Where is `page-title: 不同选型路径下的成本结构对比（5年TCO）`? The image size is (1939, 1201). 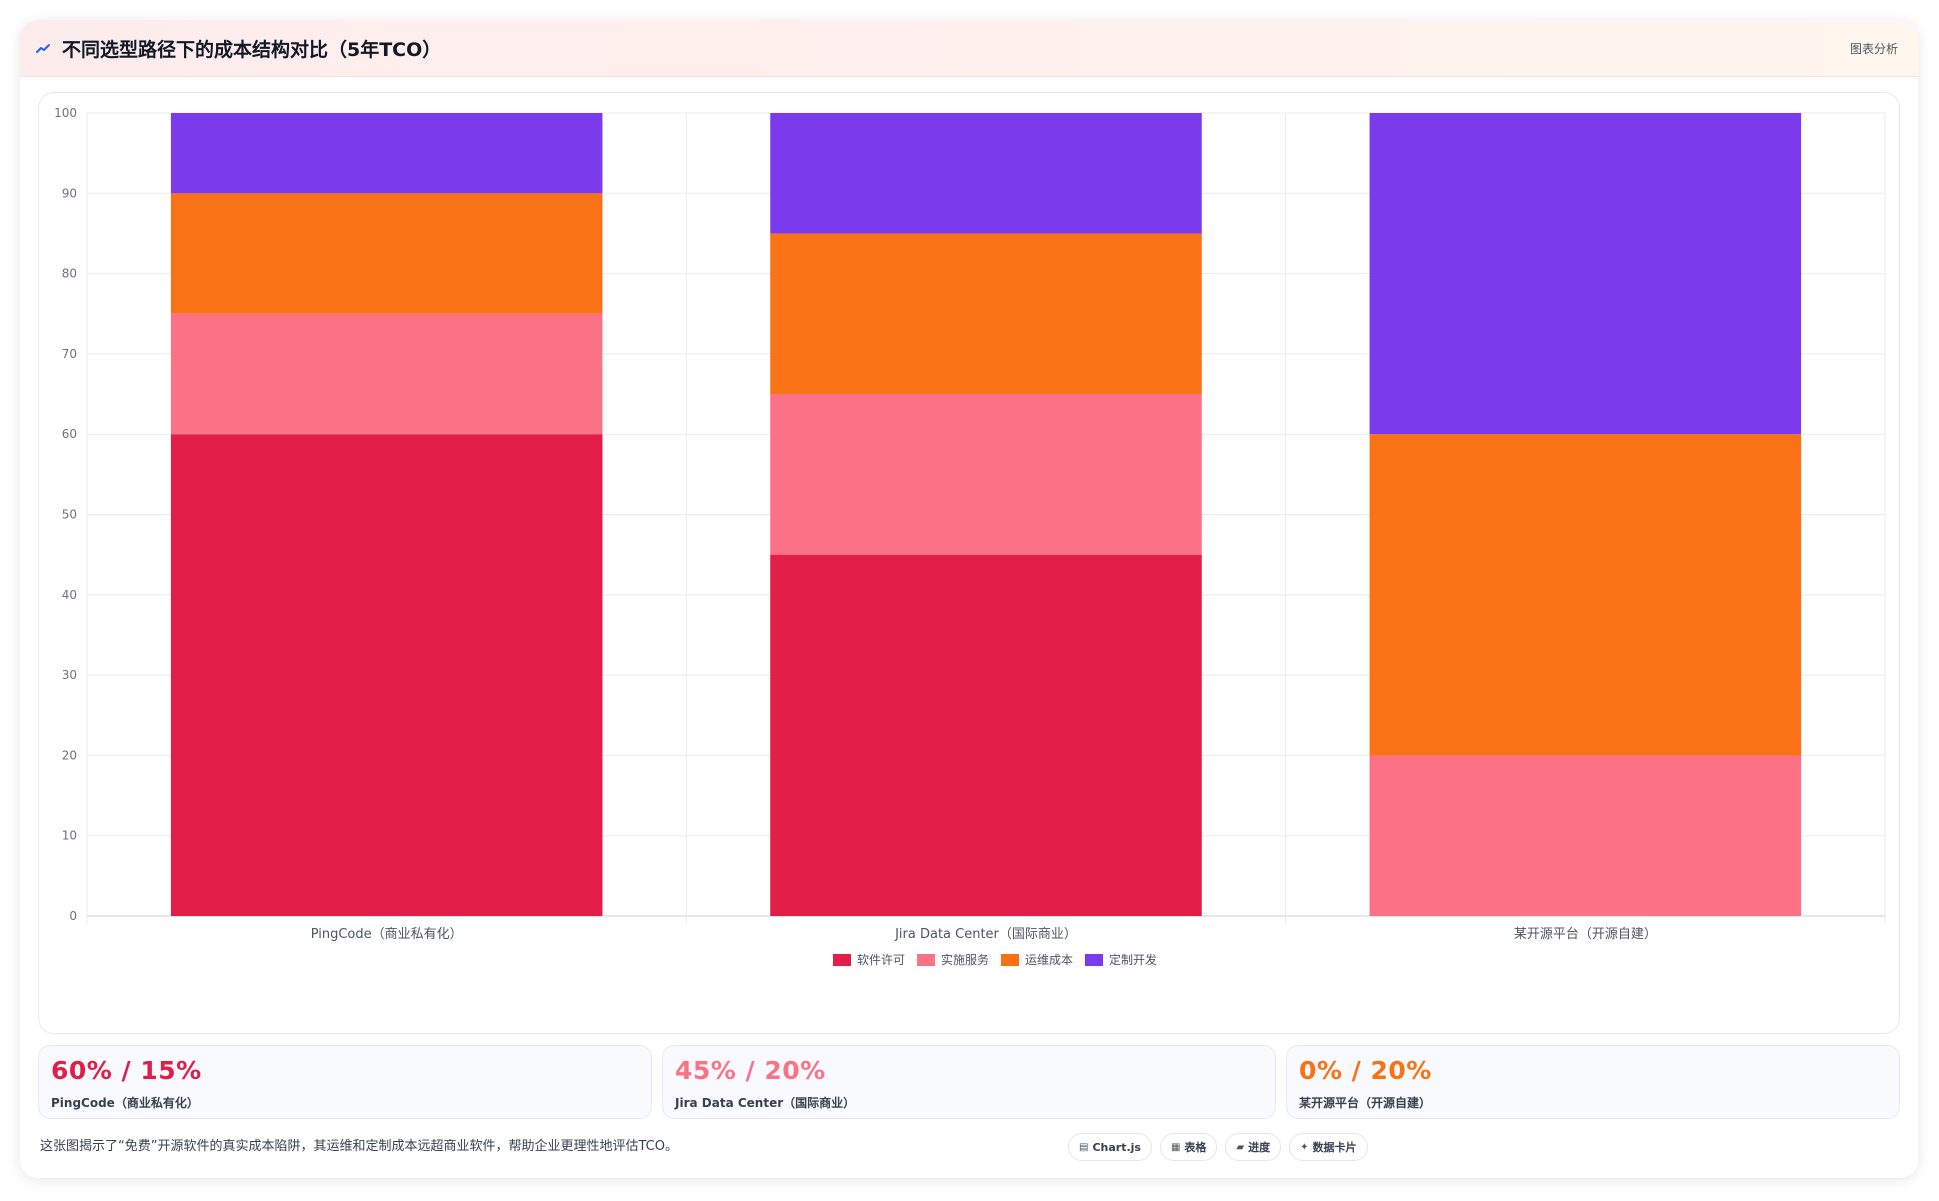 page-title: 不同选型路径下的成本结构对比（5年TCO） is located at coordinates (252, 50).